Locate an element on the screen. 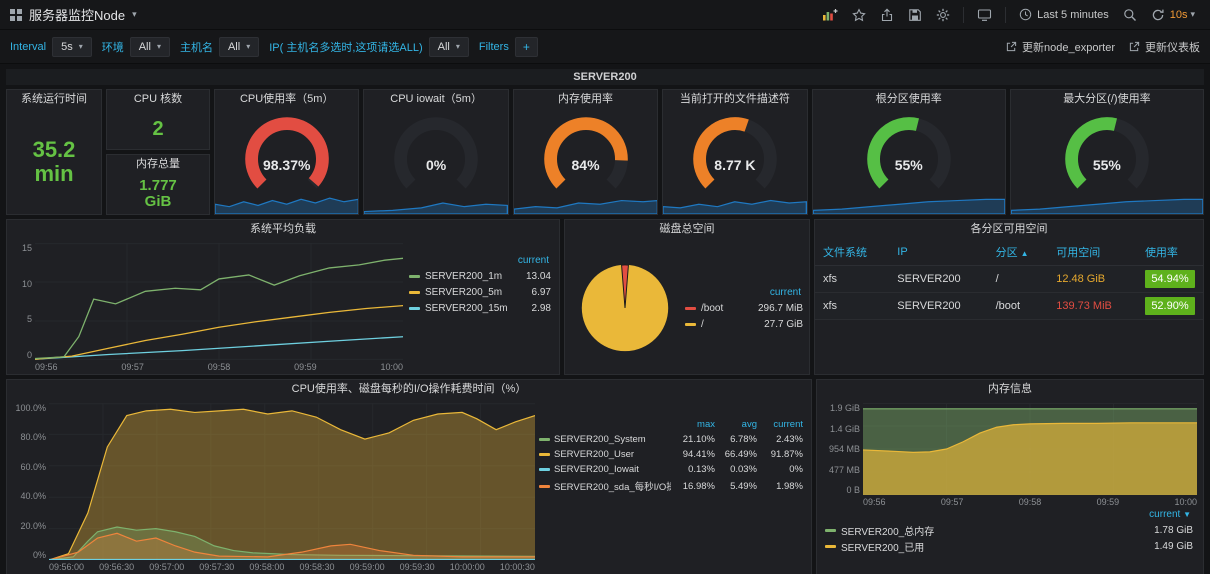  y-axis: 15 10 5 0 is located at coordinates (26, 301).